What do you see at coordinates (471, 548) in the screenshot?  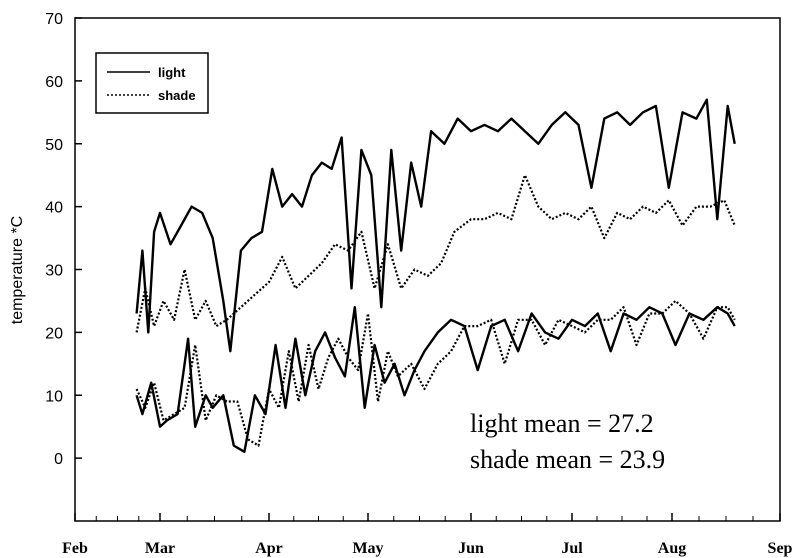 I see `x-month-label: Jun` at bounding box center [471, 548].